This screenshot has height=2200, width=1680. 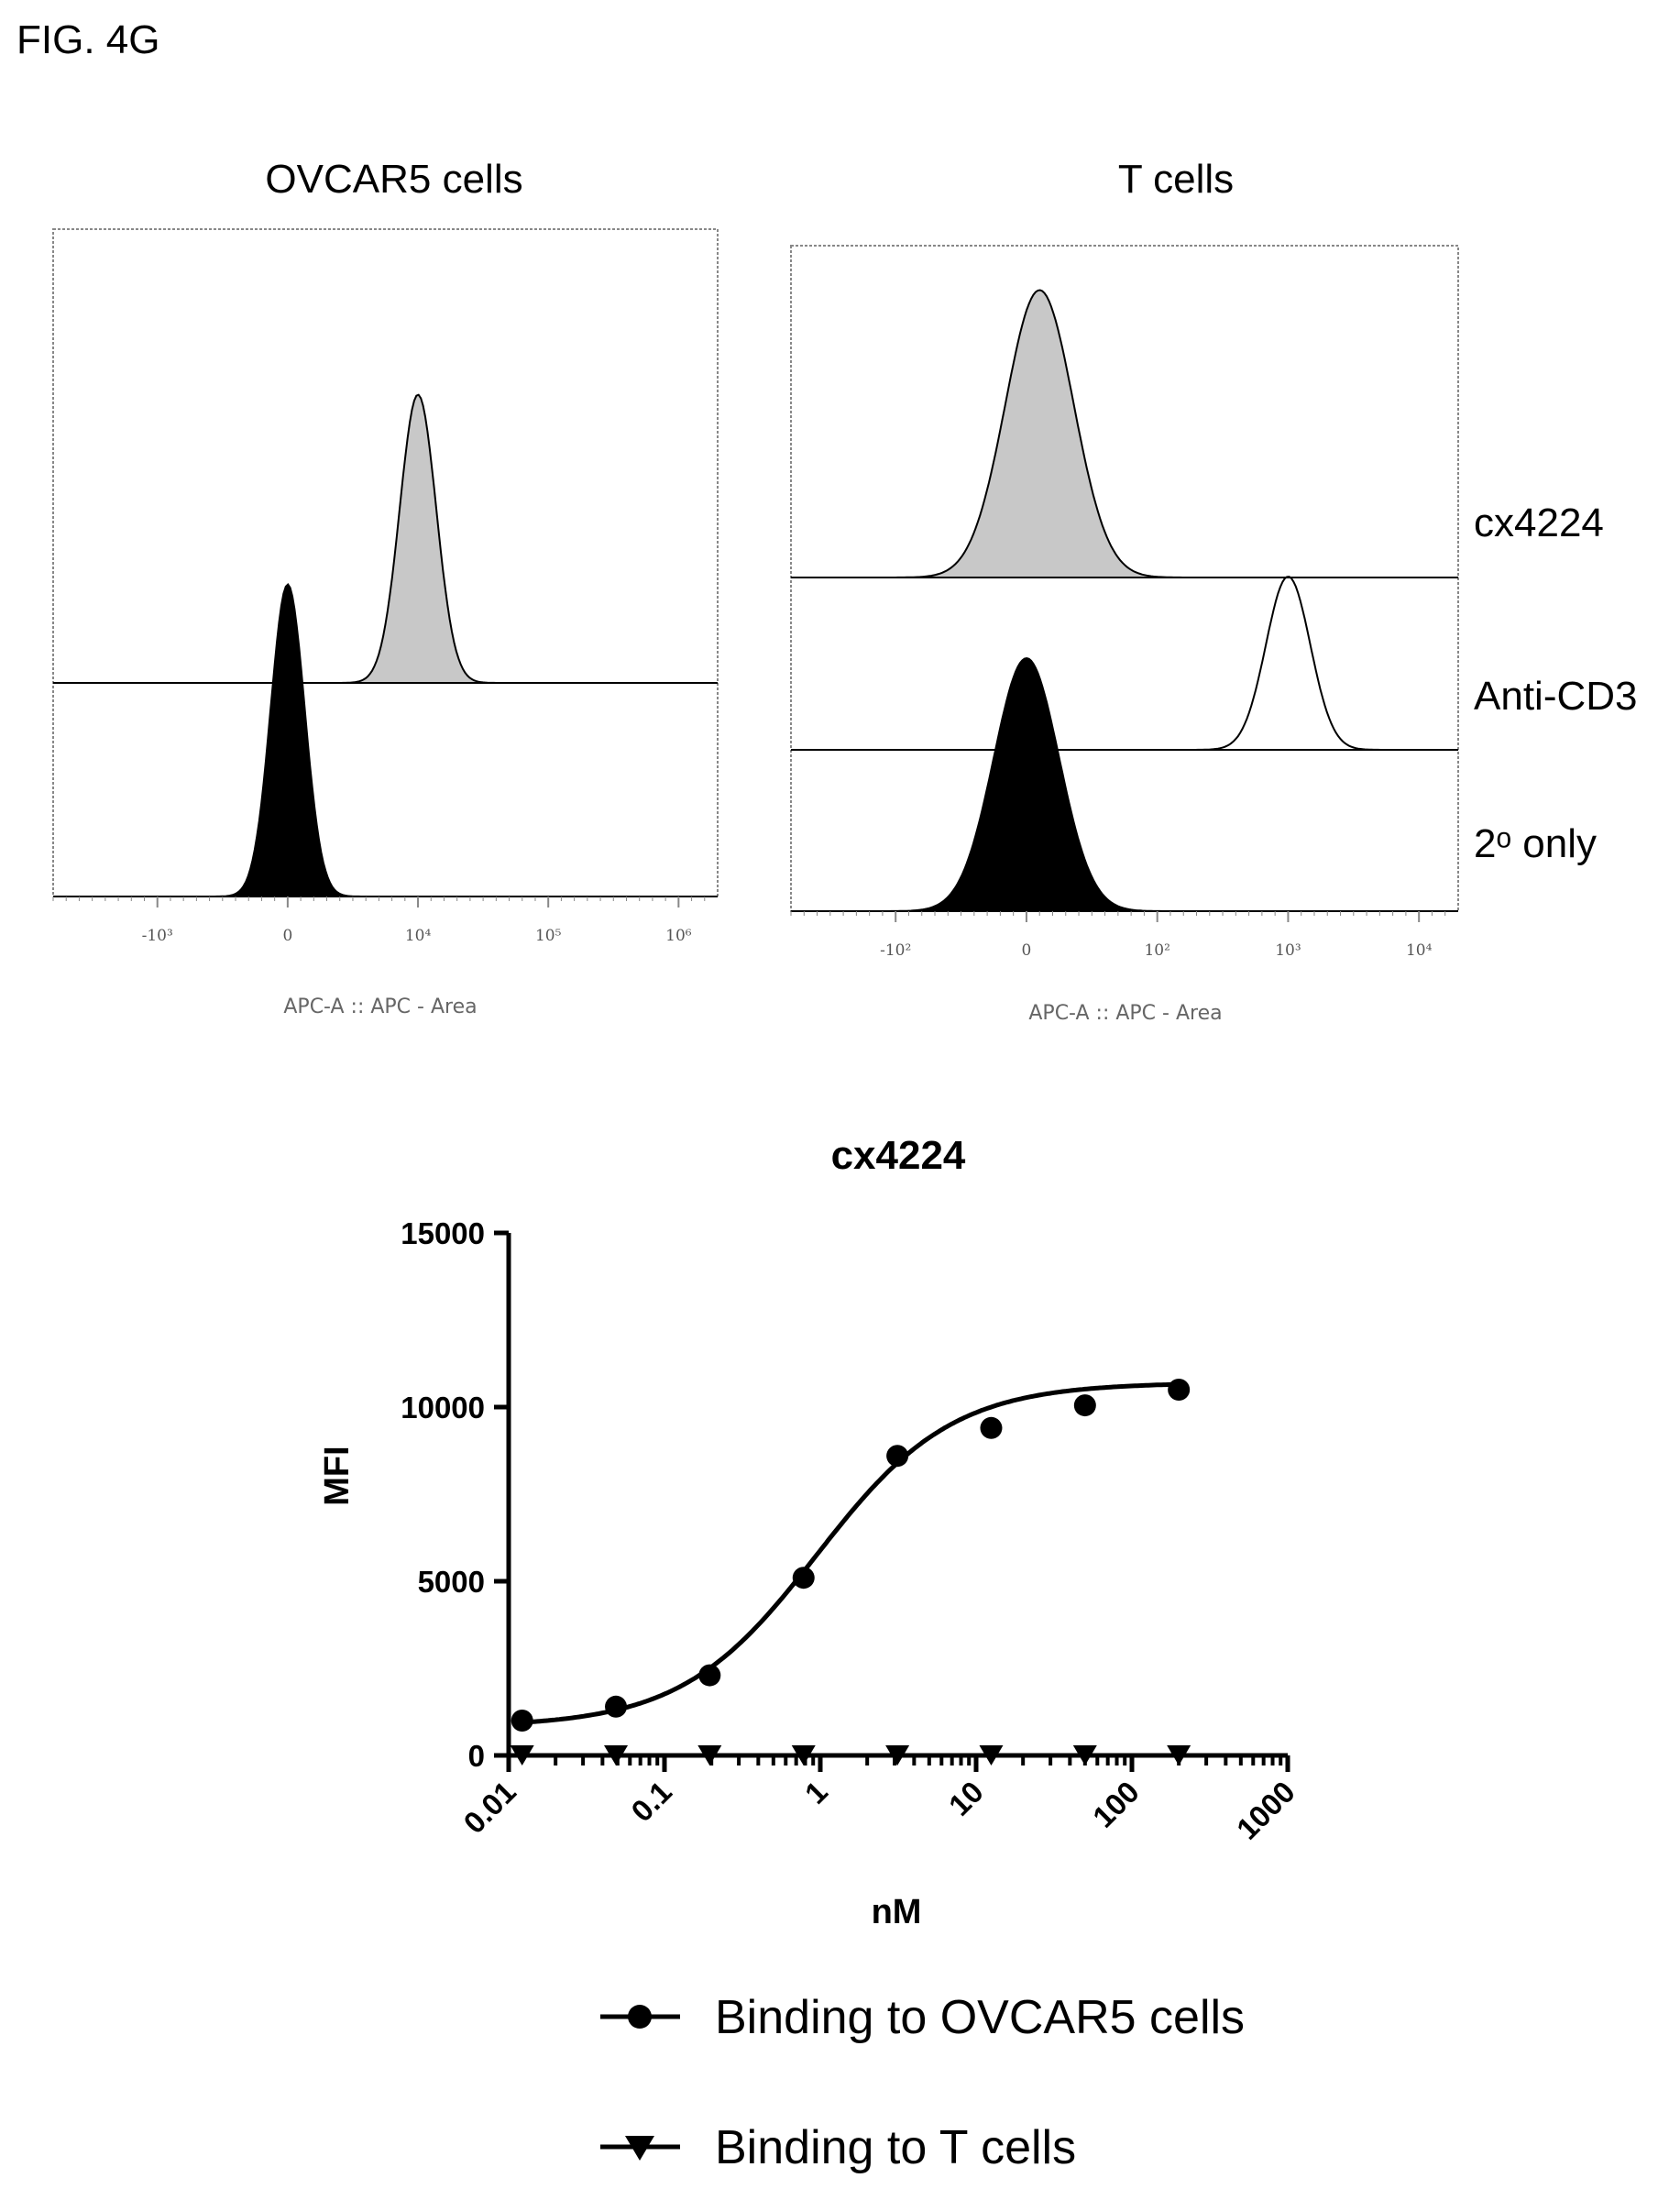 I want to click on x-tick-label: 10, so click(x=966, y=1798).